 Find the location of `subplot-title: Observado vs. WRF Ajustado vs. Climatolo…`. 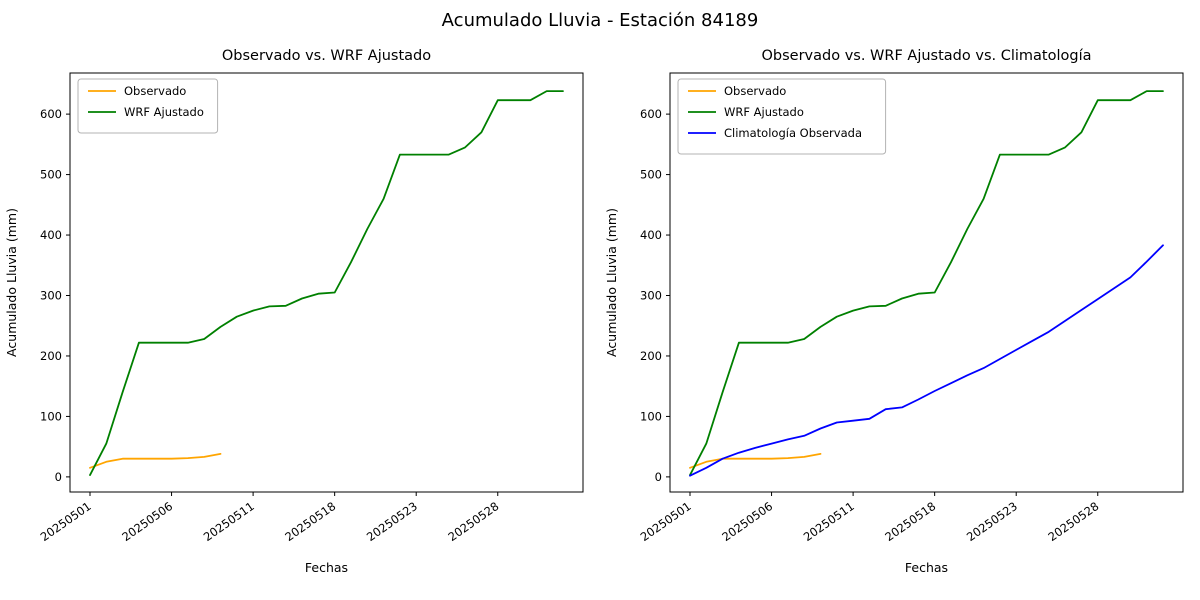

subplot-title: Observado vs. WRF Ajustado vs. Climatolo… is located at coordinates (927, 56).